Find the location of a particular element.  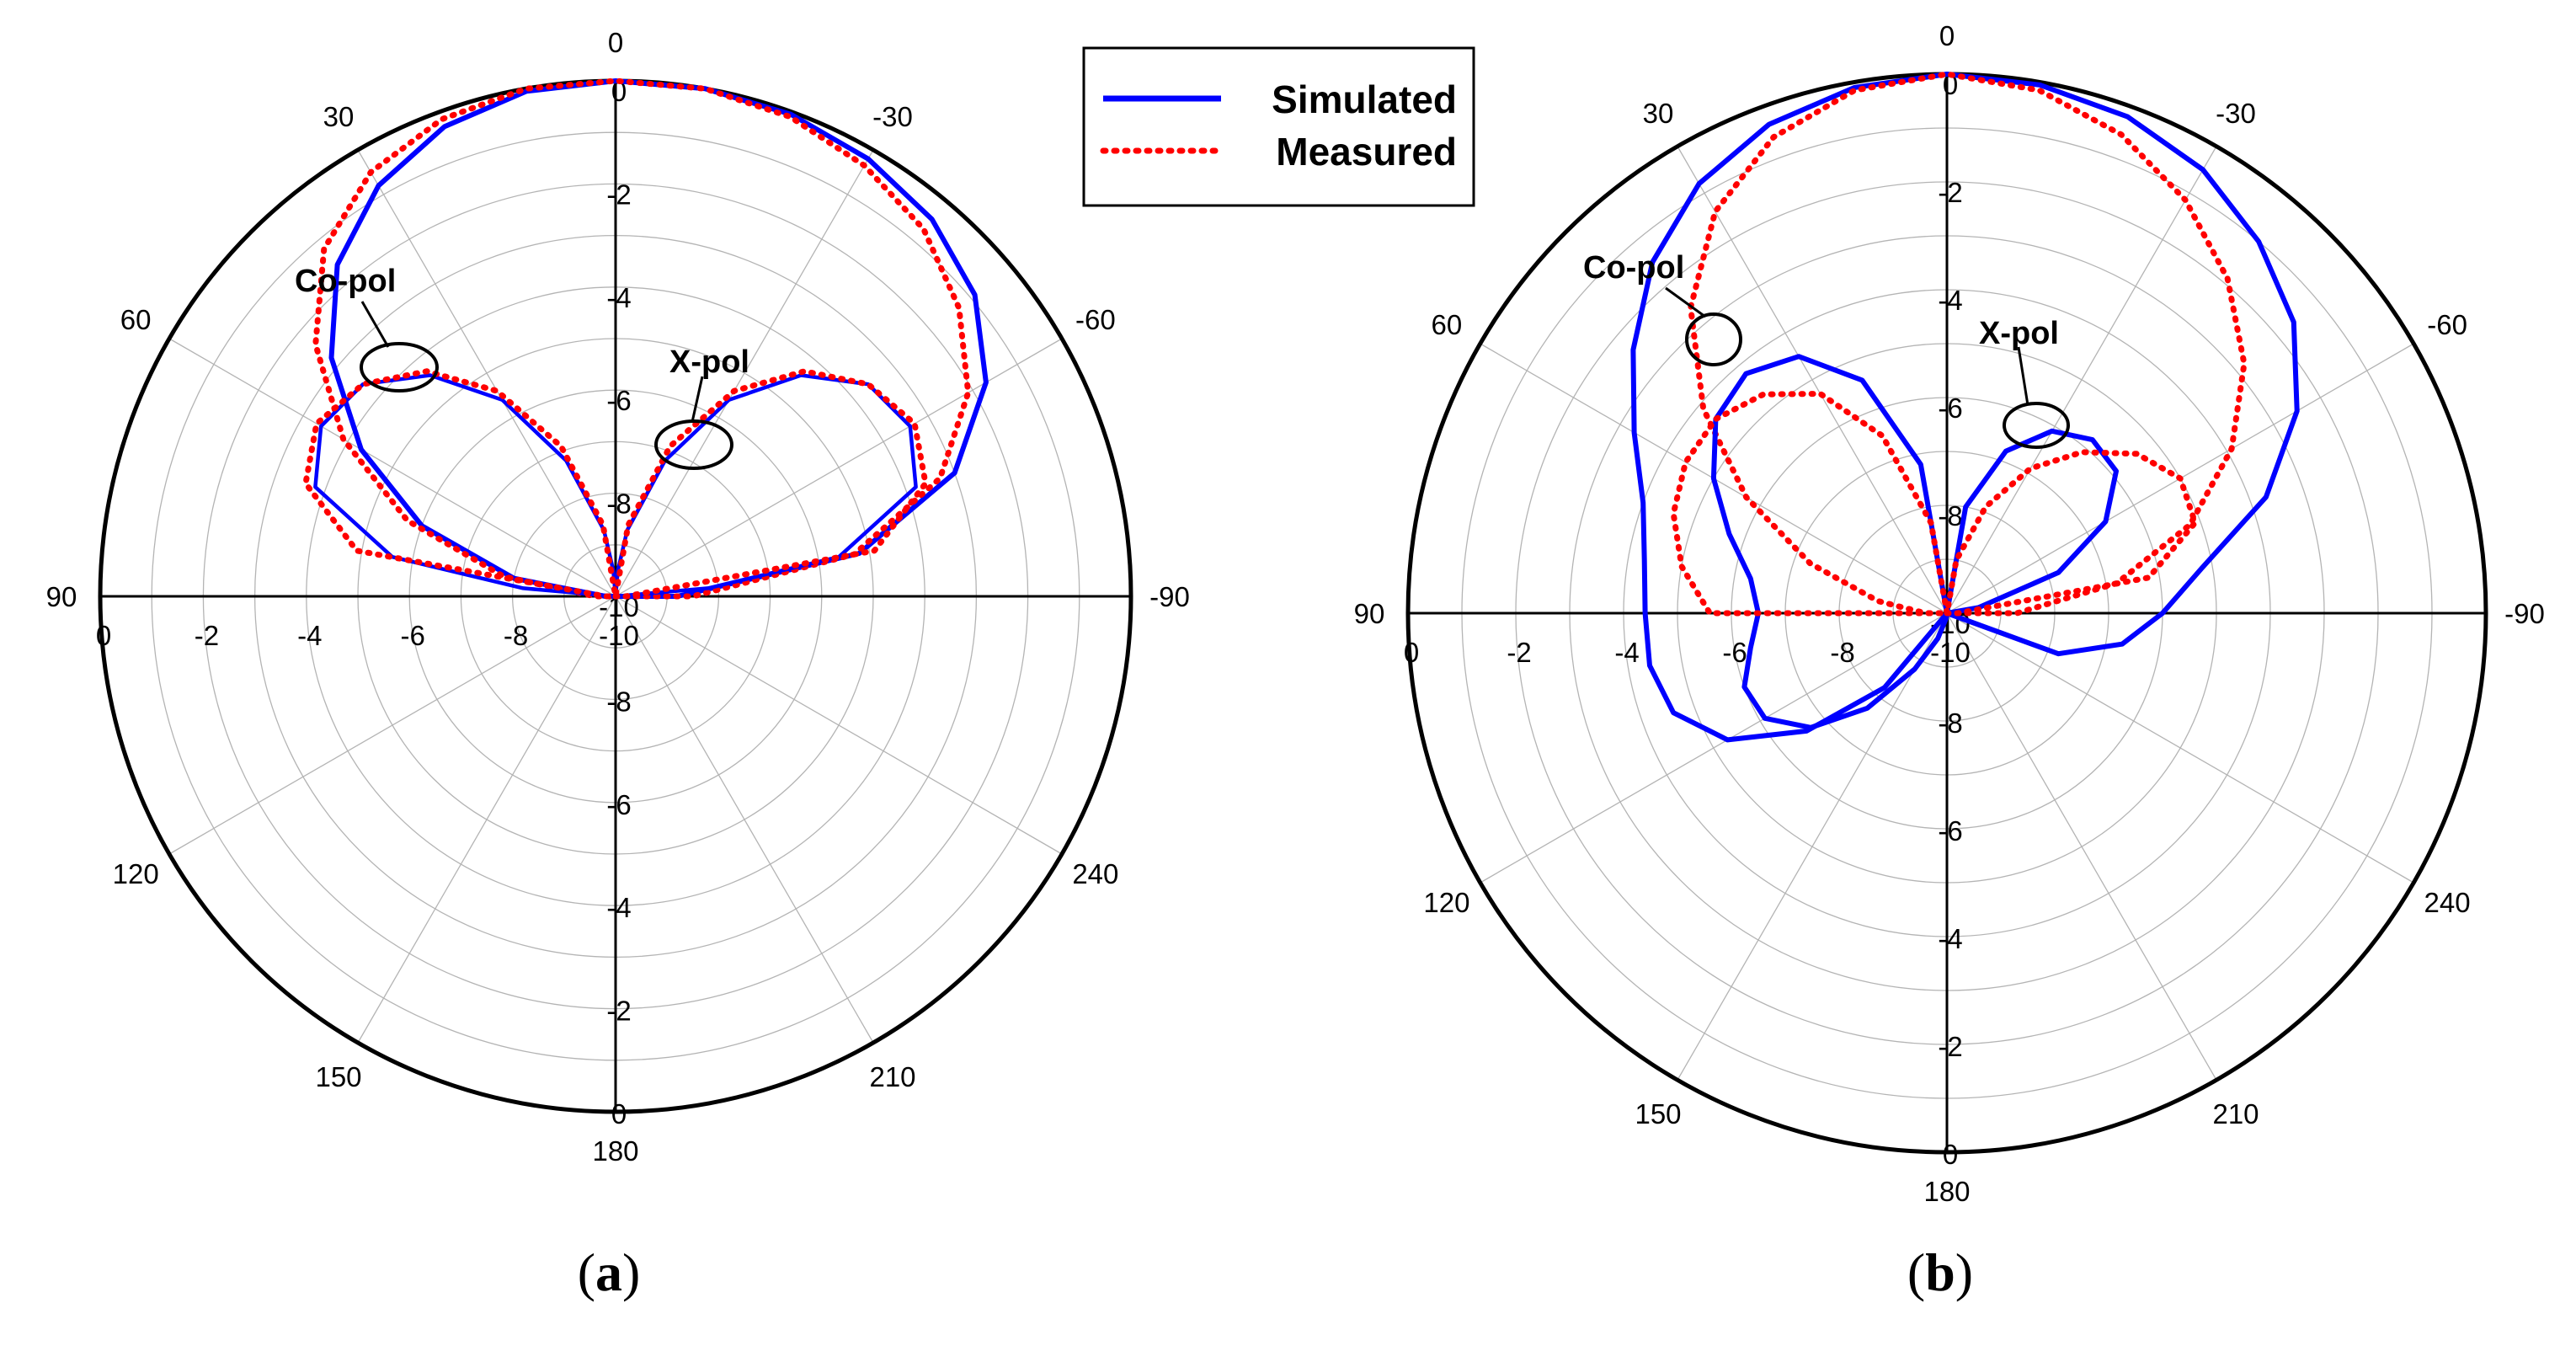

legend-label-simulated: Simulated is located at coordinates (1364, 99).